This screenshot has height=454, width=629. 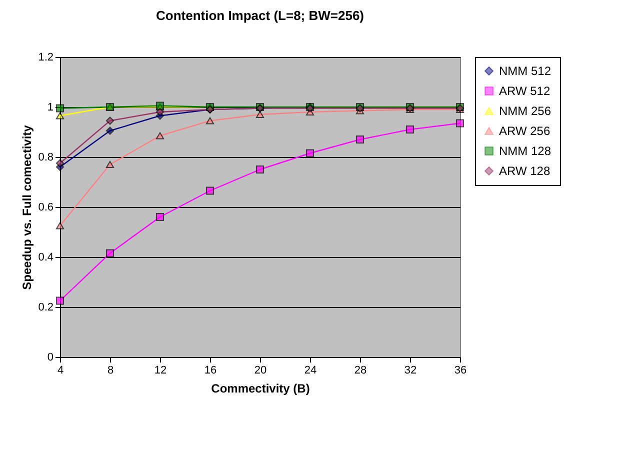 What do you see at coordinates (50, 358) in the screenshot?
I see `y-tick-label: 0` at bounding box center [50, 358].